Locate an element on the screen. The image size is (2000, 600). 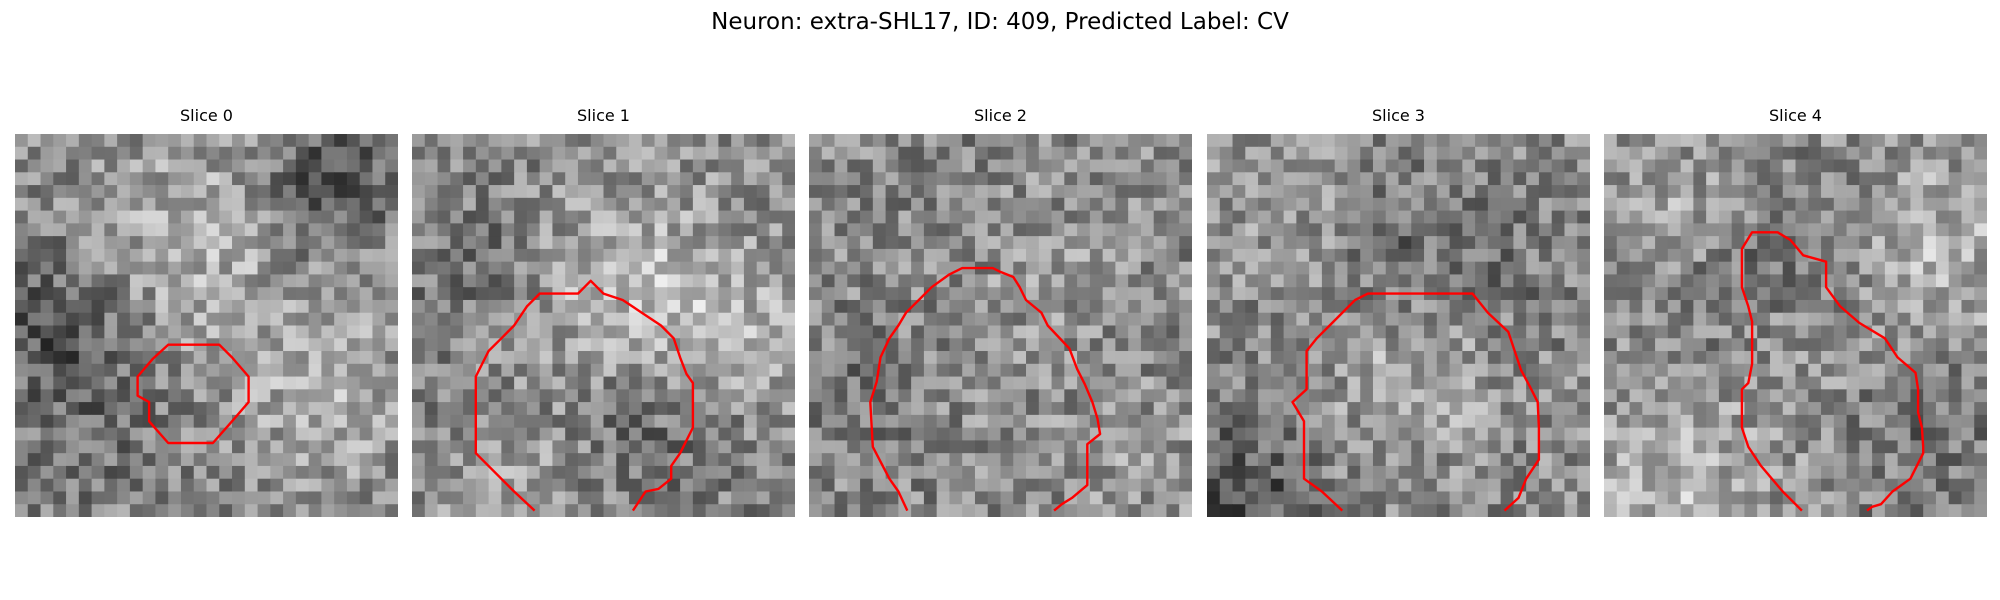
neuron-contour is located at coordinates (985, 389).